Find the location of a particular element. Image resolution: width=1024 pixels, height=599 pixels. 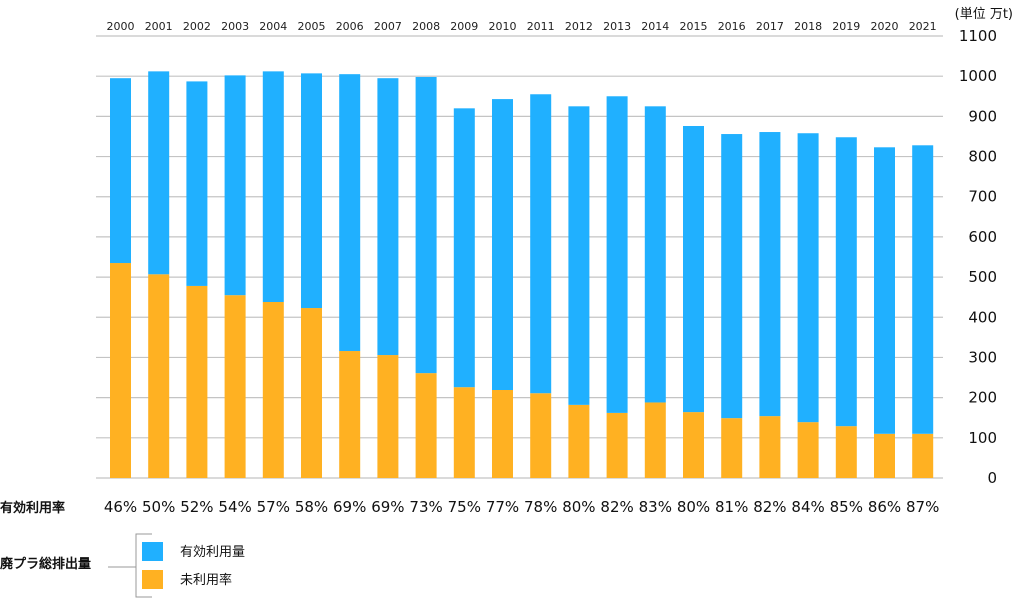

x-tick-label-2013: 2013 is located at coordinates (617, 26).